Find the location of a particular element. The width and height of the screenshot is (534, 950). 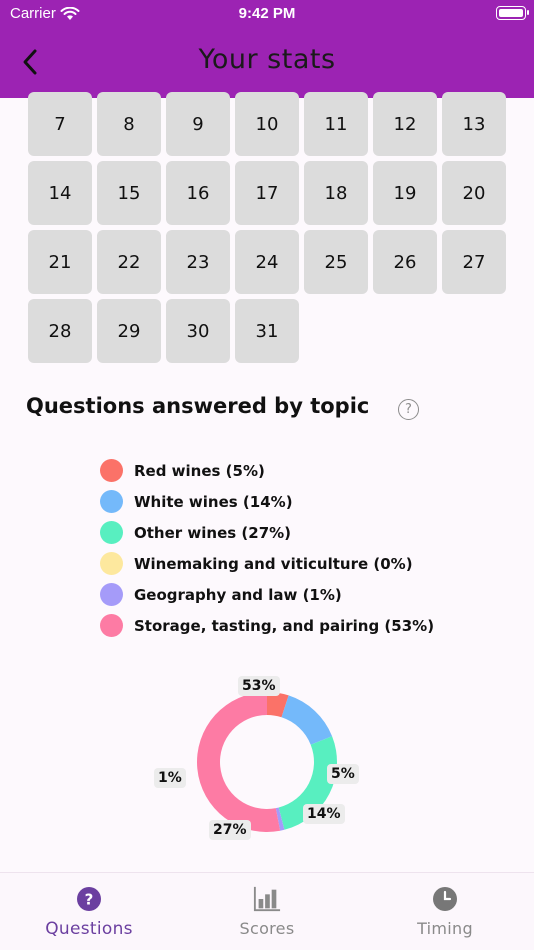

back-button is located at coordinates (30, 62).